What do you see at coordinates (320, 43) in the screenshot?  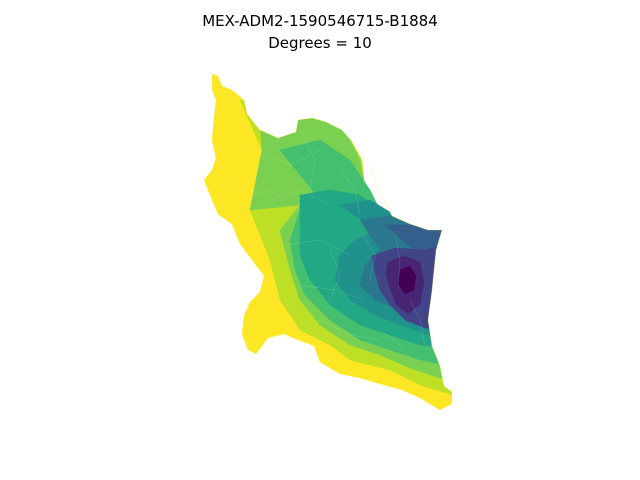 I see `map-subtitle: Degrees = 10` at bounding box center [320, 43].